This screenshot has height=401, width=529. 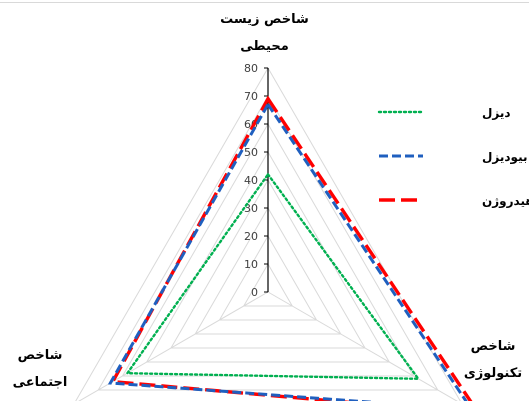 What do you see at coordinates (264, 19) in the screenshot?
I see `axis-label-env-line1: شاخص زیست` at bounding box center [264, 19].